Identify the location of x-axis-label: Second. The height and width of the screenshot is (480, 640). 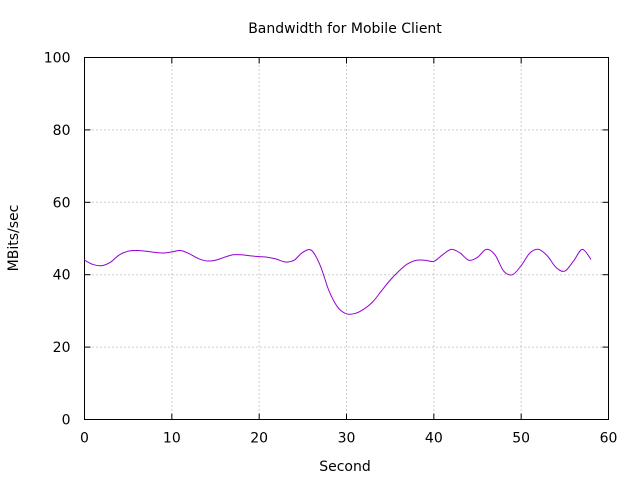
(345, 467).